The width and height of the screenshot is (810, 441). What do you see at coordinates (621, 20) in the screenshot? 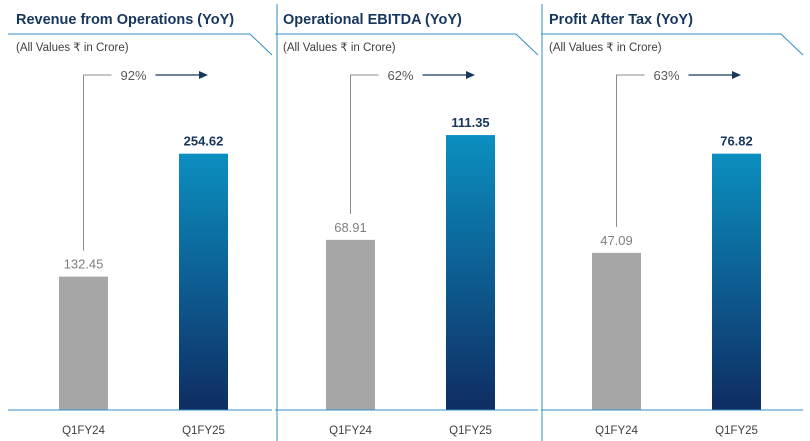
I see `chart-title: Profit After Tax (YoY)` at bounding box center [621, 20].